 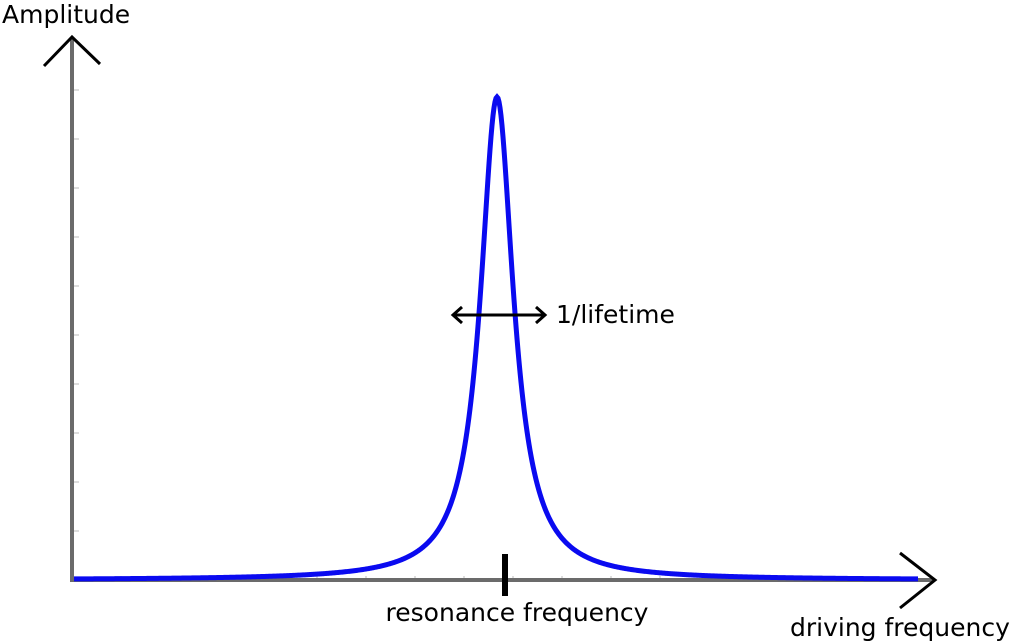 I want to click on resonance-label: resonance frequency, so click(x=517, y=612).